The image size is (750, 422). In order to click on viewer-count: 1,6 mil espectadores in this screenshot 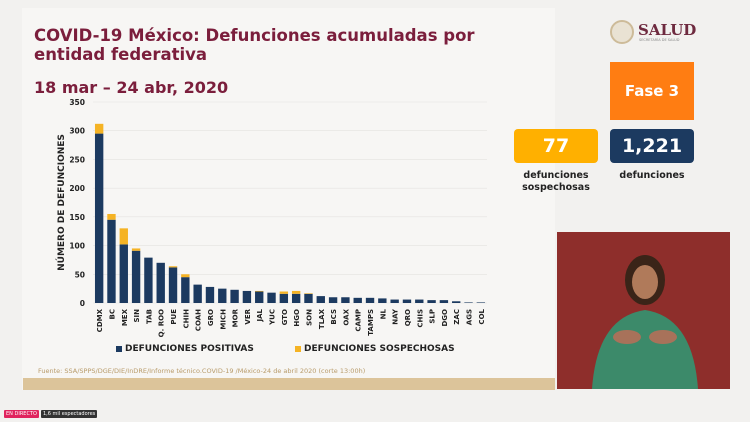, I will do `click(69, 414)`.